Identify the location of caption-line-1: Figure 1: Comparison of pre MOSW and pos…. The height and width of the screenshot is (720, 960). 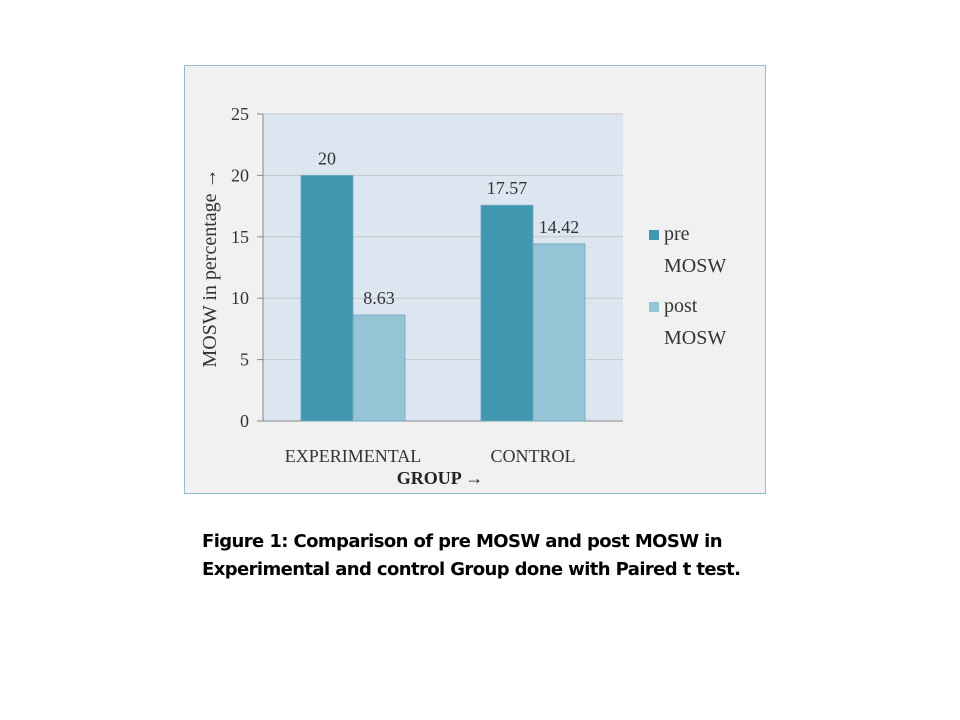
(462, 541).